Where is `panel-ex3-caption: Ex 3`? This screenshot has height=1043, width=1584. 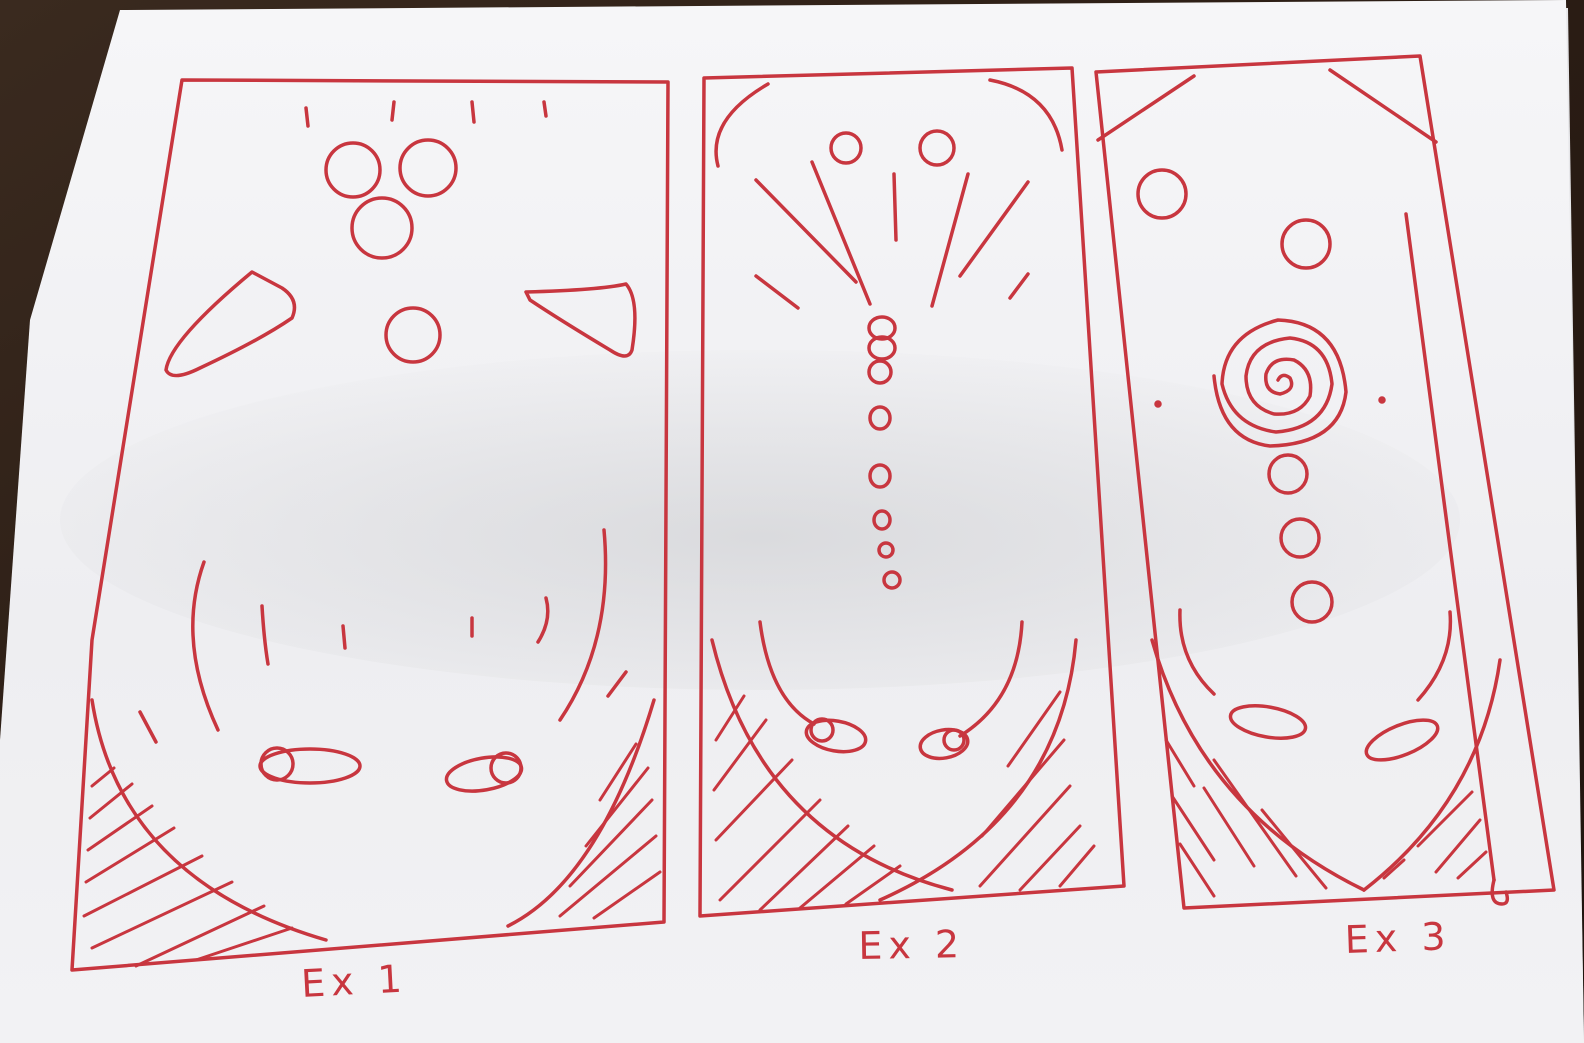
panel-ex3-caption: Ex 3 is located at coordinates (1398, 938).